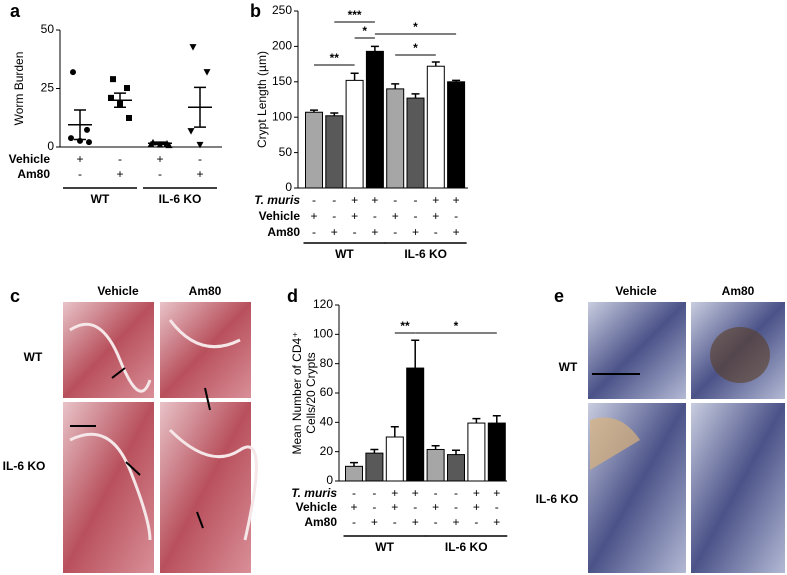  Describe the element at coordinates (557, 499) in the screenshot. I see `row-label: IL-6 KO` at that location.